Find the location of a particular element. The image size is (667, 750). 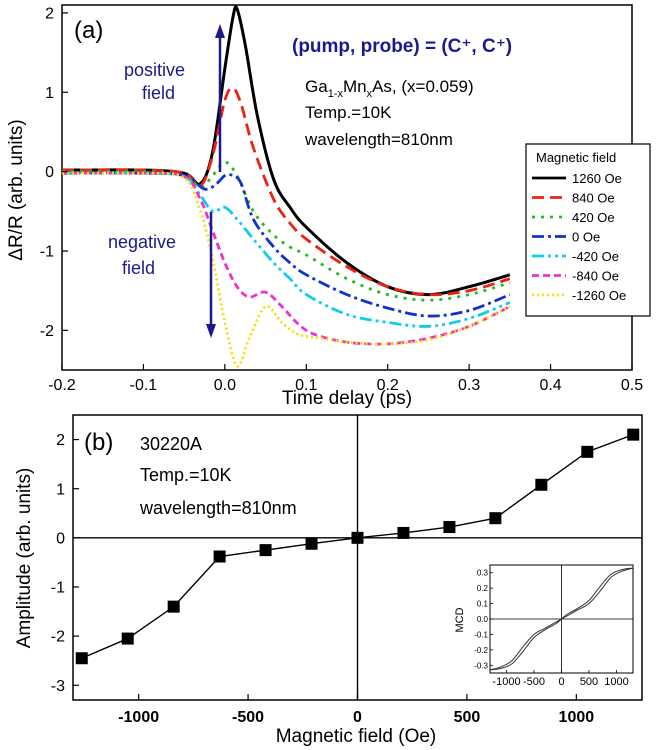

curve-0oe is located at coordinates (286, 244).